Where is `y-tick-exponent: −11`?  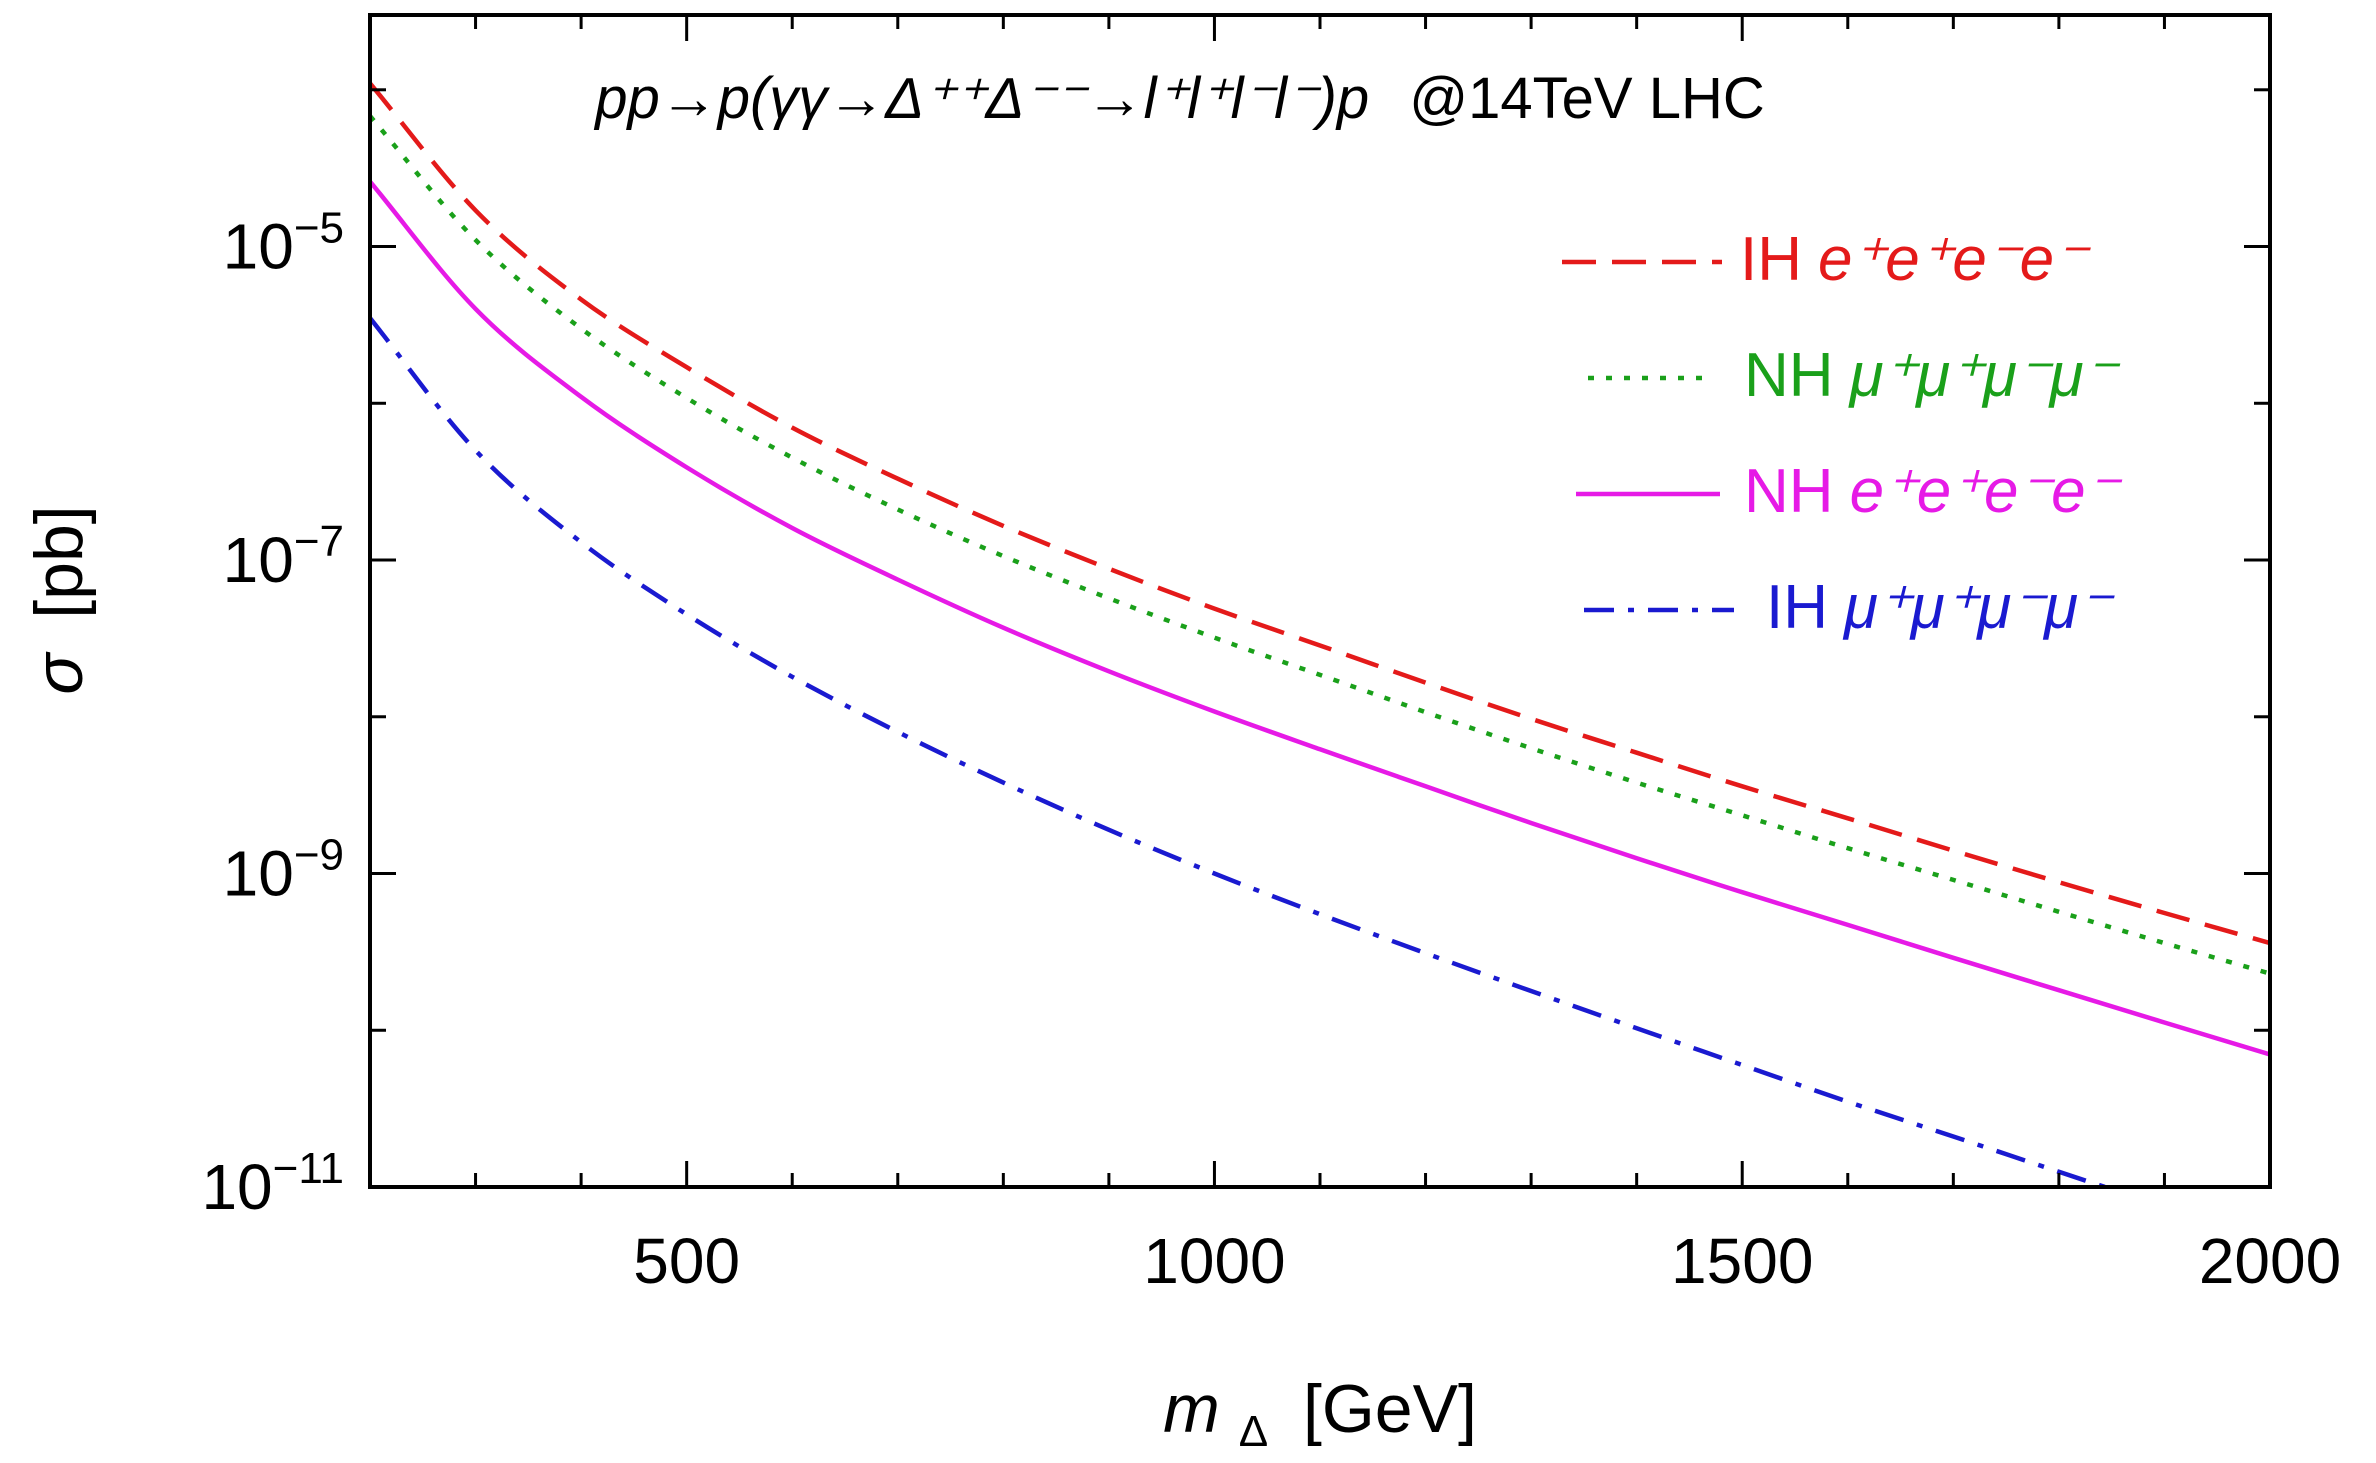 y-tick-exponent: −11 is located at coordinates (308, 1168).